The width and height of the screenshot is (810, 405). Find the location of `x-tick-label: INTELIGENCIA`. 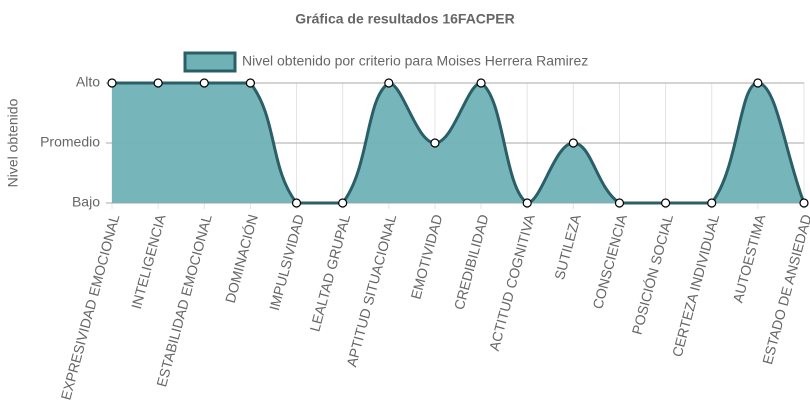

x-tick-label: INTELIGENCIA is located at coordinates (148, 261).